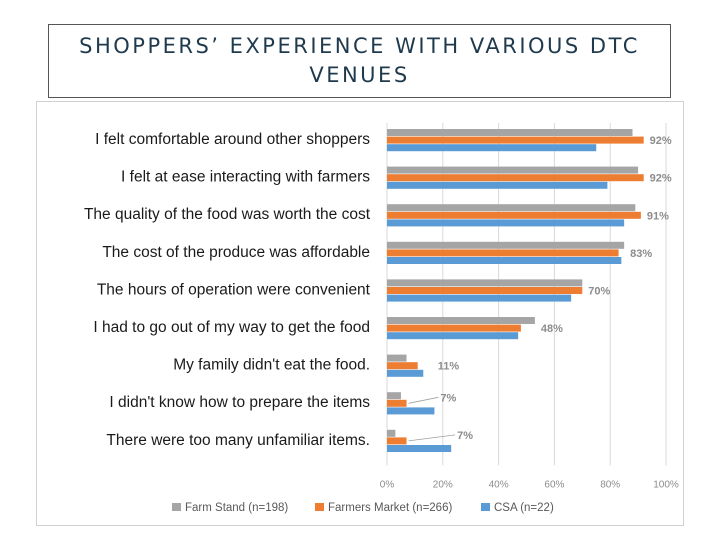  What do you see at coordinates (238, 440) in the screenshot?
I see `category-label: There were too many unfamiliar items.` at bounding box center [238, 440].